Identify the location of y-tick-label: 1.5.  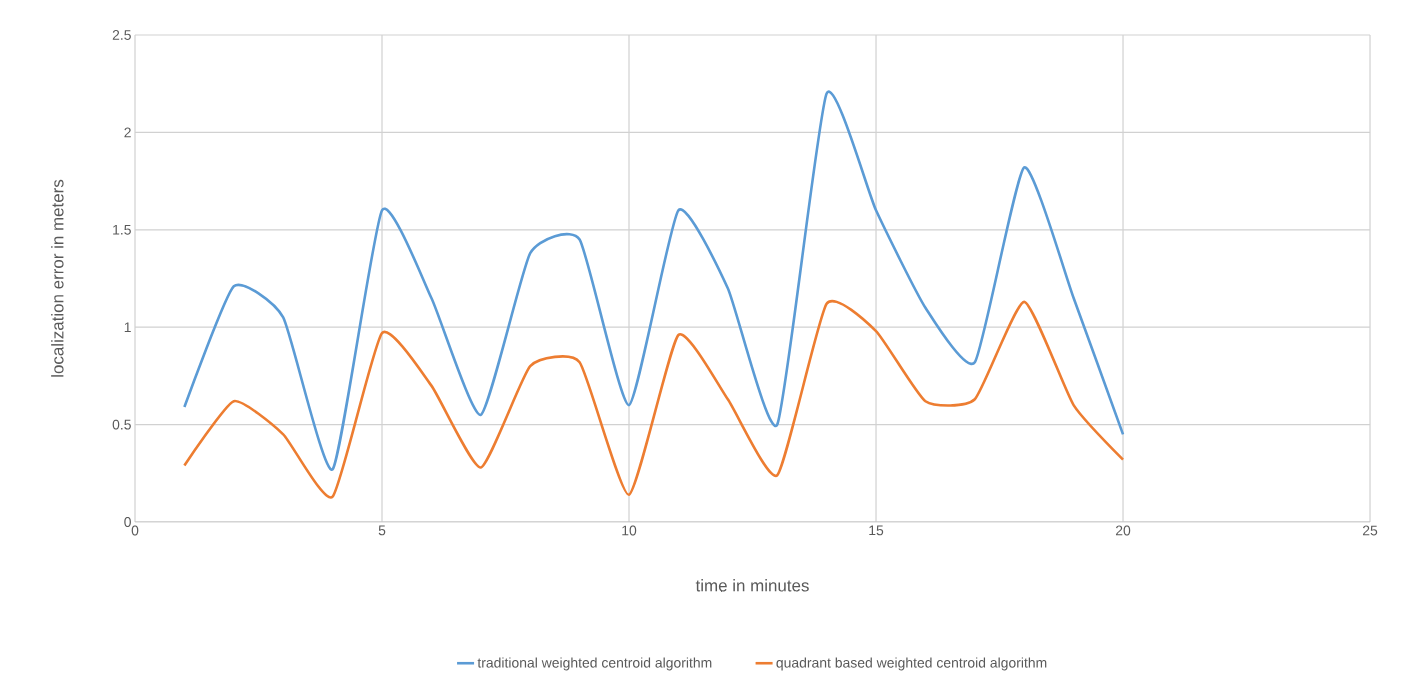
(122, 229).